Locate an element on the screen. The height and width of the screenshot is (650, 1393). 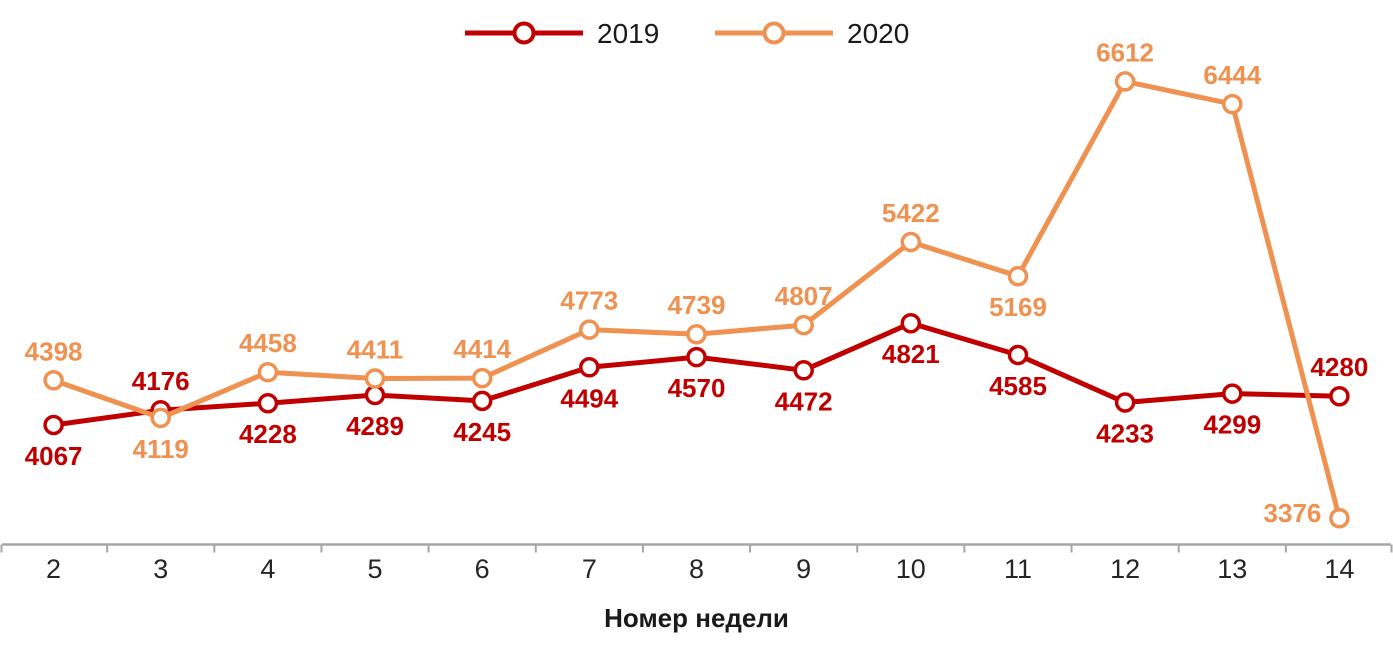
x-tick-label: 14 is located at coordinates (1339, 569).